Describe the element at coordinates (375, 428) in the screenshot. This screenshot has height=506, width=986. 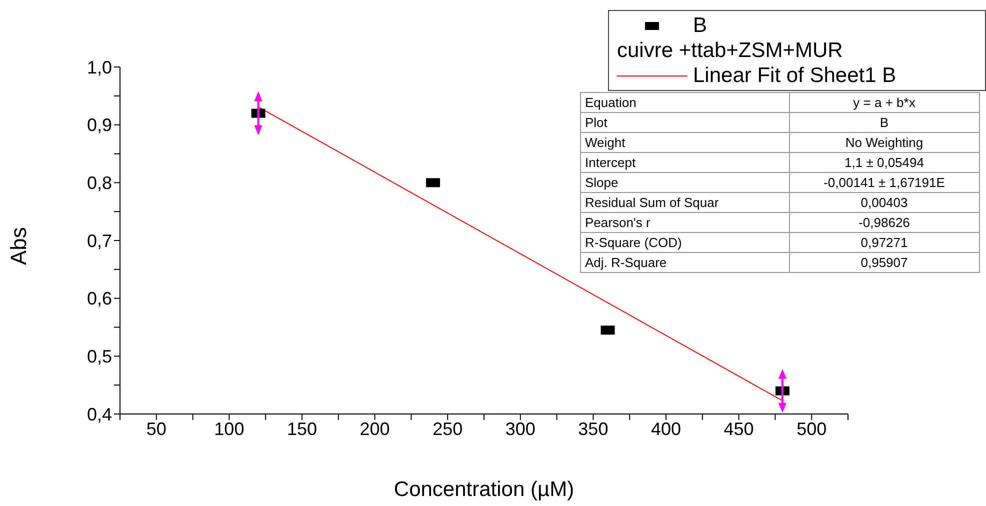
I see `x-tick-label: 200` at that location.